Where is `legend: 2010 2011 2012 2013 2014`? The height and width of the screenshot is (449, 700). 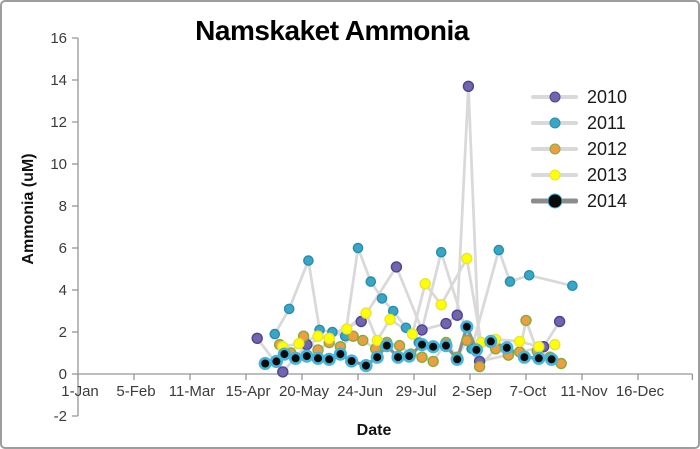
legend: 2010 2011 2012 2013 2014 is located at coordinates (579, 149).